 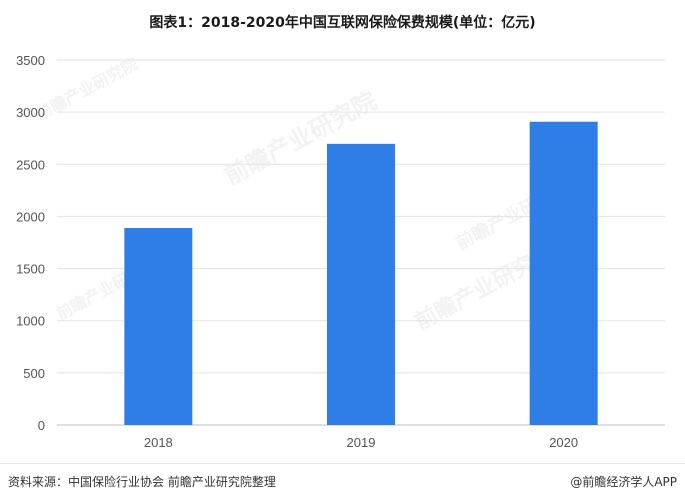 What do you see at coordinates (30, 112) in the screenshot?
I see `y-tick-label: 3000` at bounding box center [30, 112].